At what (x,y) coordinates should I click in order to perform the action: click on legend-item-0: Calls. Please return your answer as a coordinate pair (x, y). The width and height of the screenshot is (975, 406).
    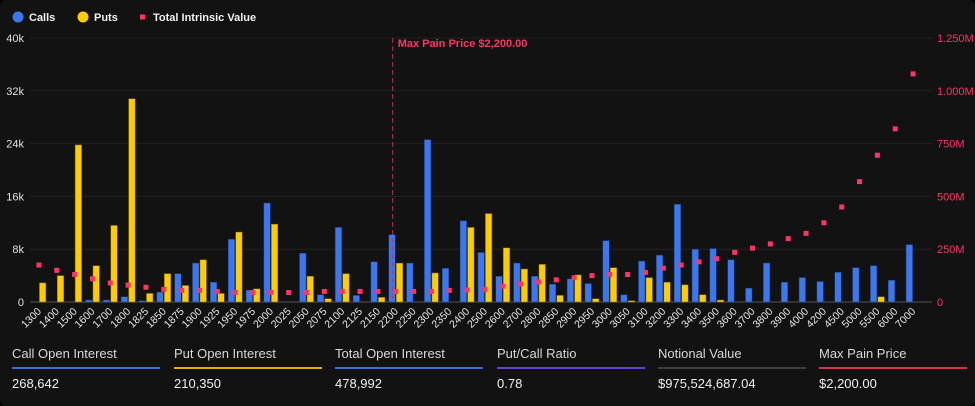
    Looking at the image, I should click on (34, 18).